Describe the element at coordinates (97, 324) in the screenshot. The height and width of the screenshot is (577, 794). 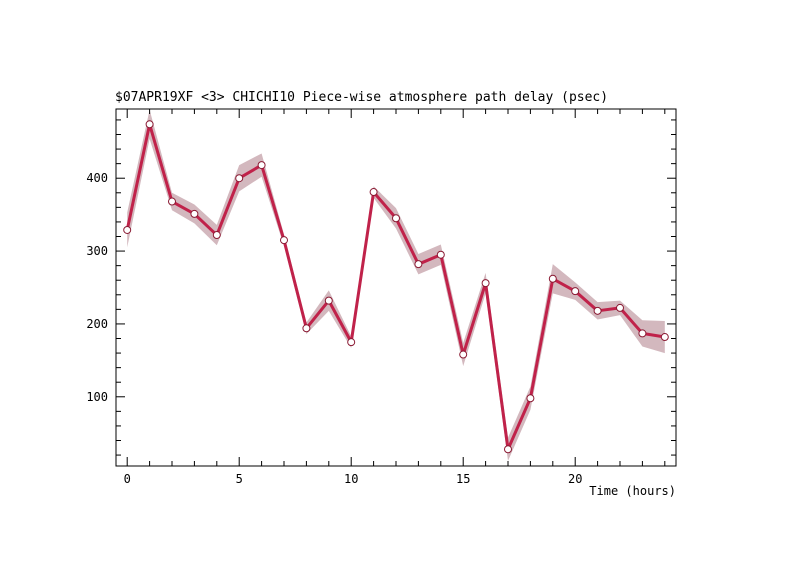
I see `y-tick-label: 200` at that location.